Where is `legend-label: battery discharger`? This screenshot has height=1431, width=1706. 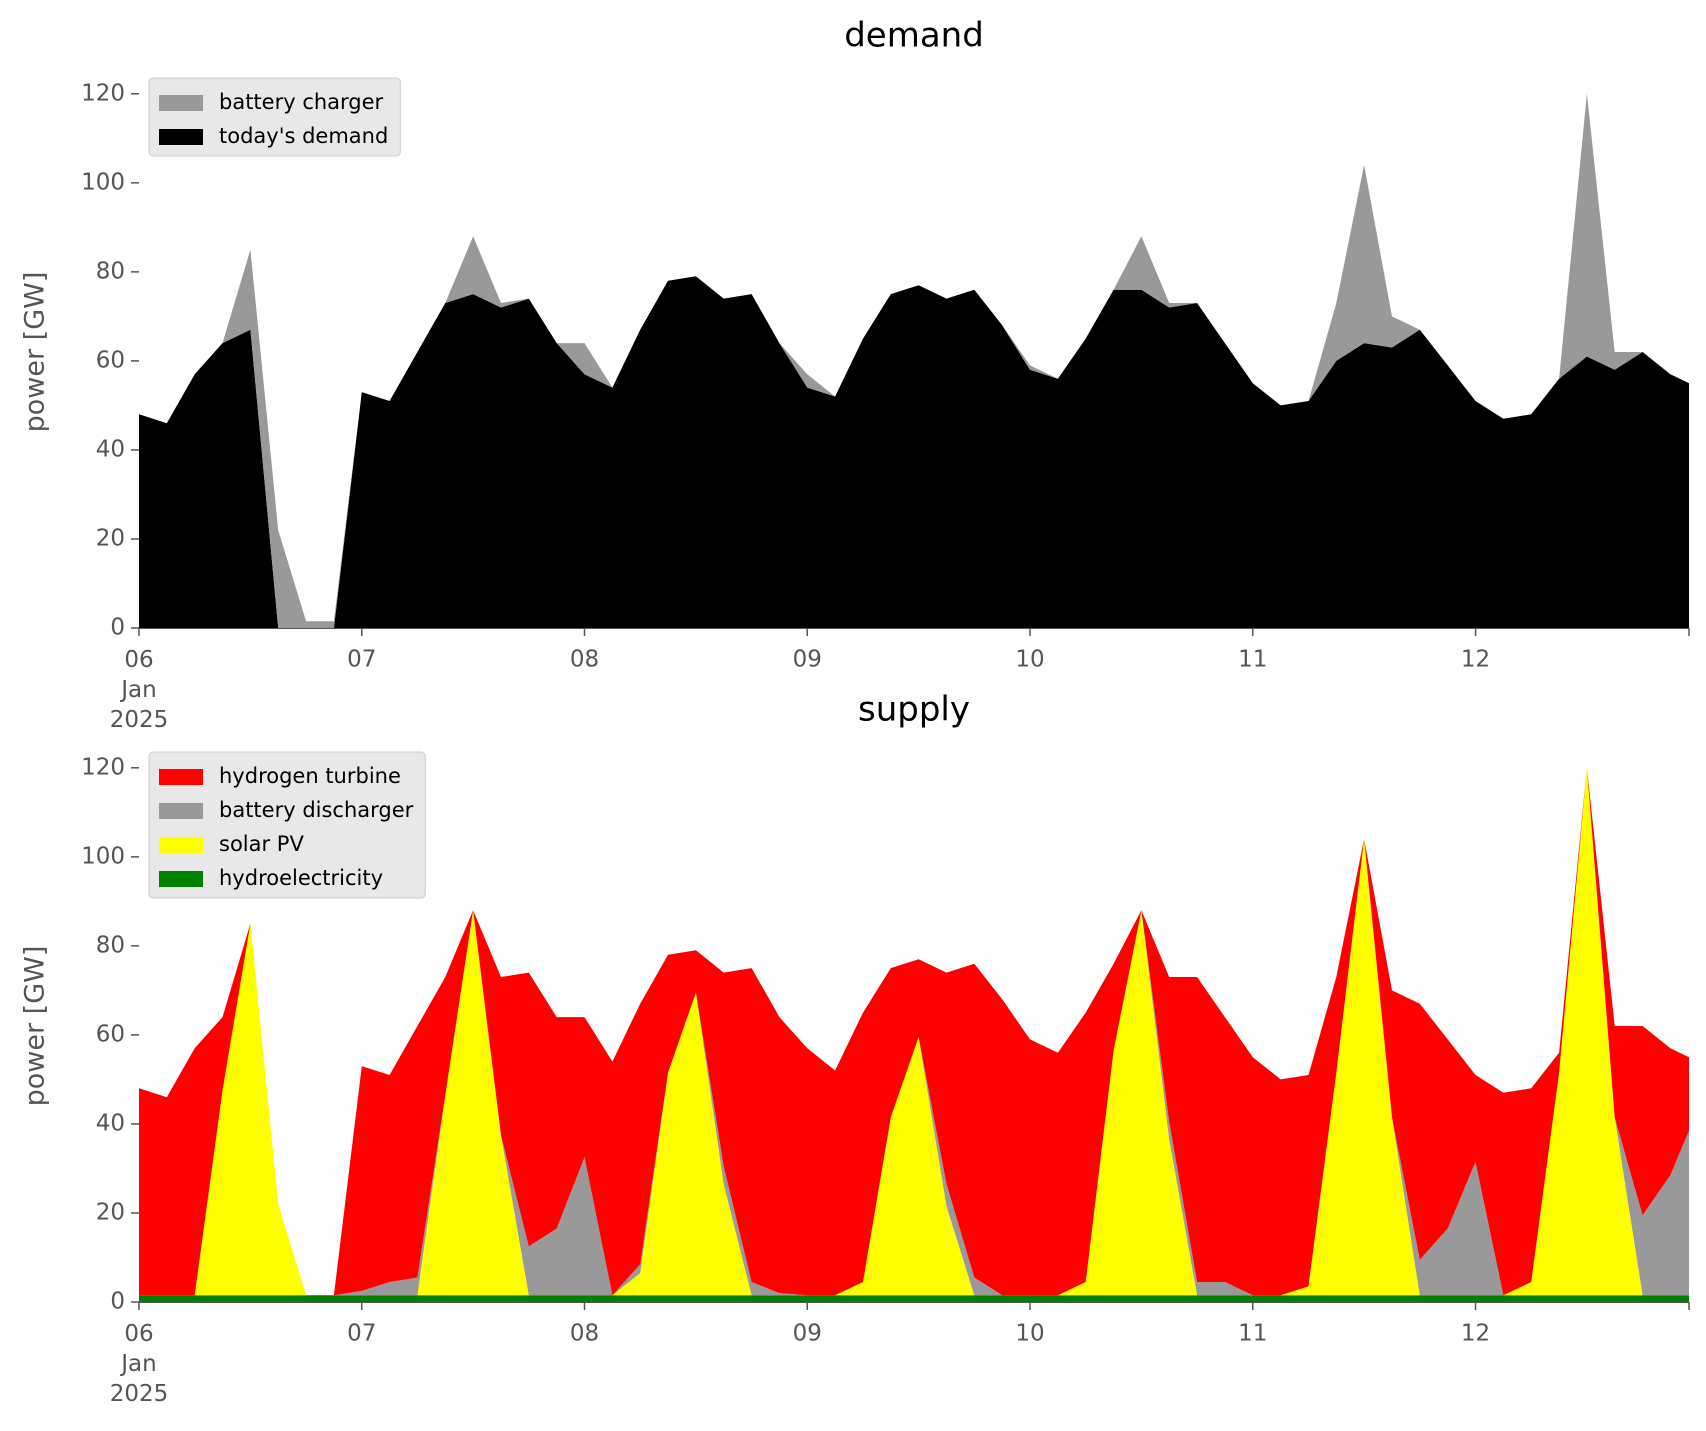
legend-label: battery discharger is located at coordinates (316, 810).